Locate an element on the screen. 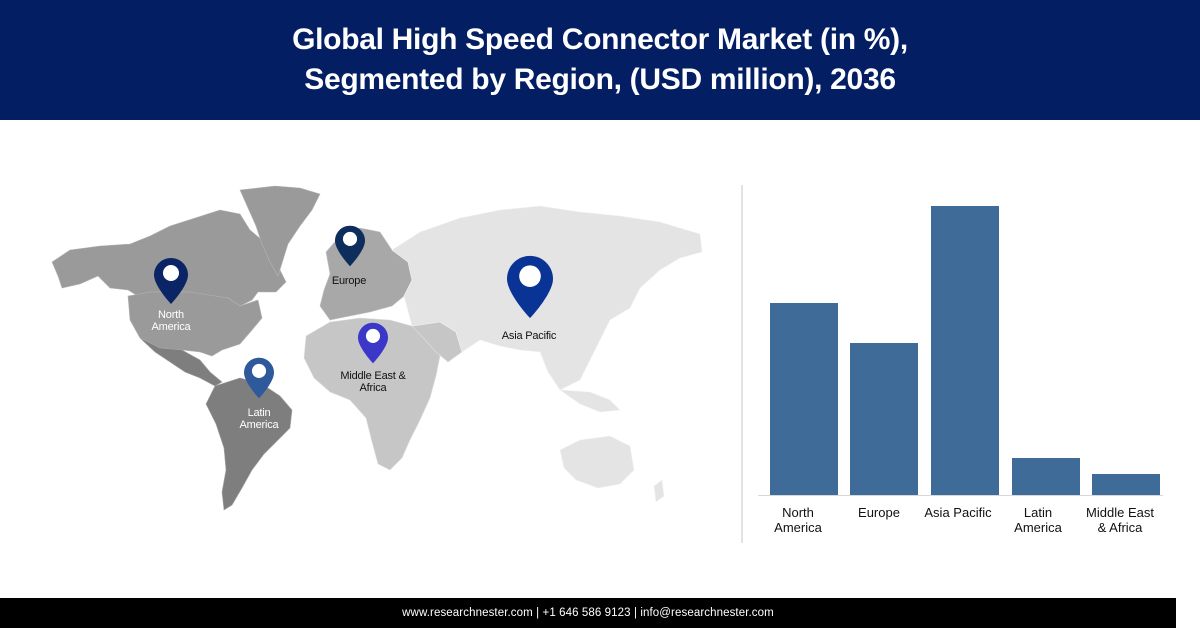 This screenshot has height=628, width=1200. map-label-latin-america: Latin America is located at coordinates (259, 419).